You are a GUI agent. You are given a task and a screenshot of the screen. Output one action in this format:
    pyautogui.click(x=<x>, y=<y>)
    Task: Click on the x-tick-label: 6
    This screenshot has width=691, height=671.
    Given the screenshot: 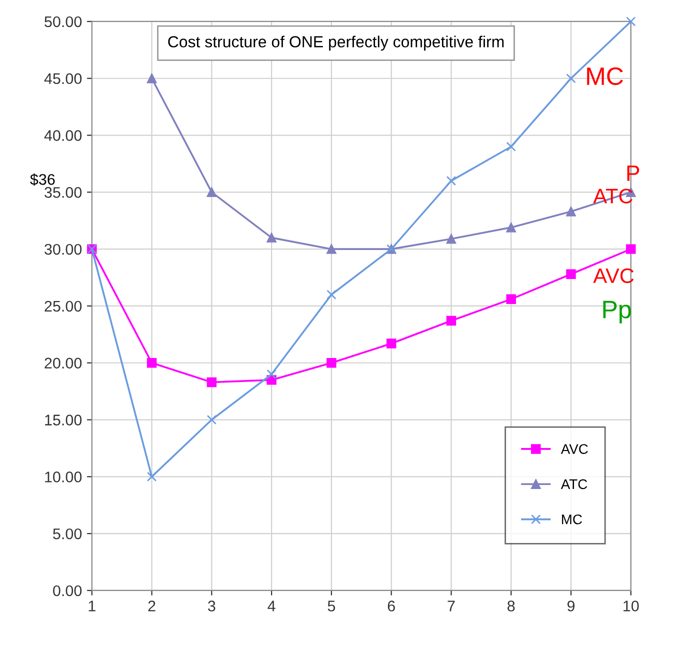 What is the action you would take?
    pyautogui.click(x=391, y=606)
    